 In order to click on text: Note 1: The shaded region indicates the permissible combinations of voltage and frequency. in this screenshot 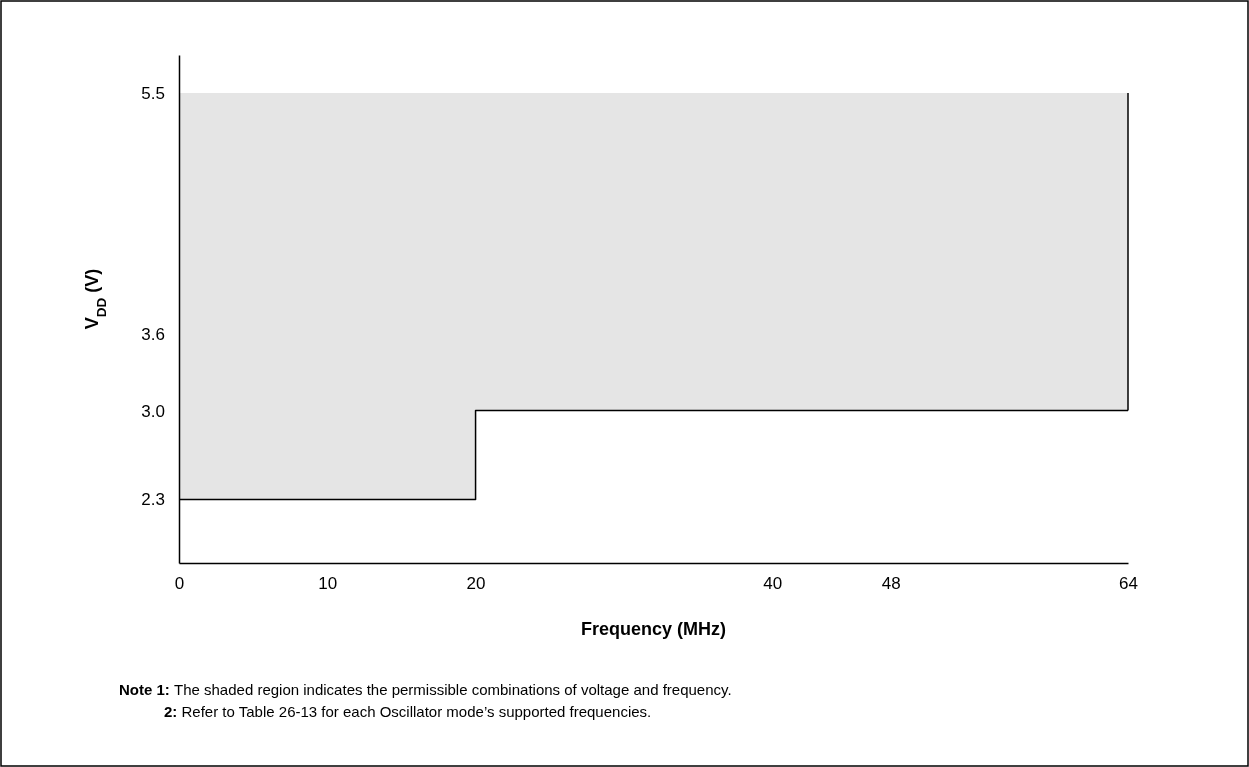, I will do `click(425, 689)`.